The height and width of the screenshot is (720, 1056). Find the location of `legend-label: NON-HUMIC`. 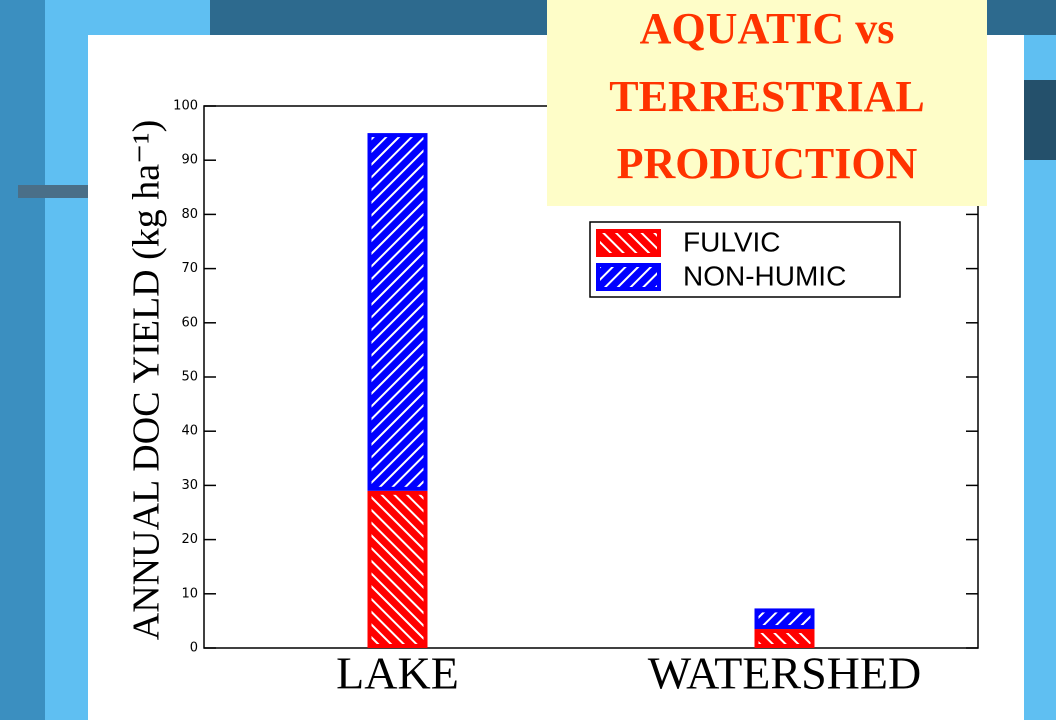

legend-label: NON-HUMIC is located at coordinates (764, 275).